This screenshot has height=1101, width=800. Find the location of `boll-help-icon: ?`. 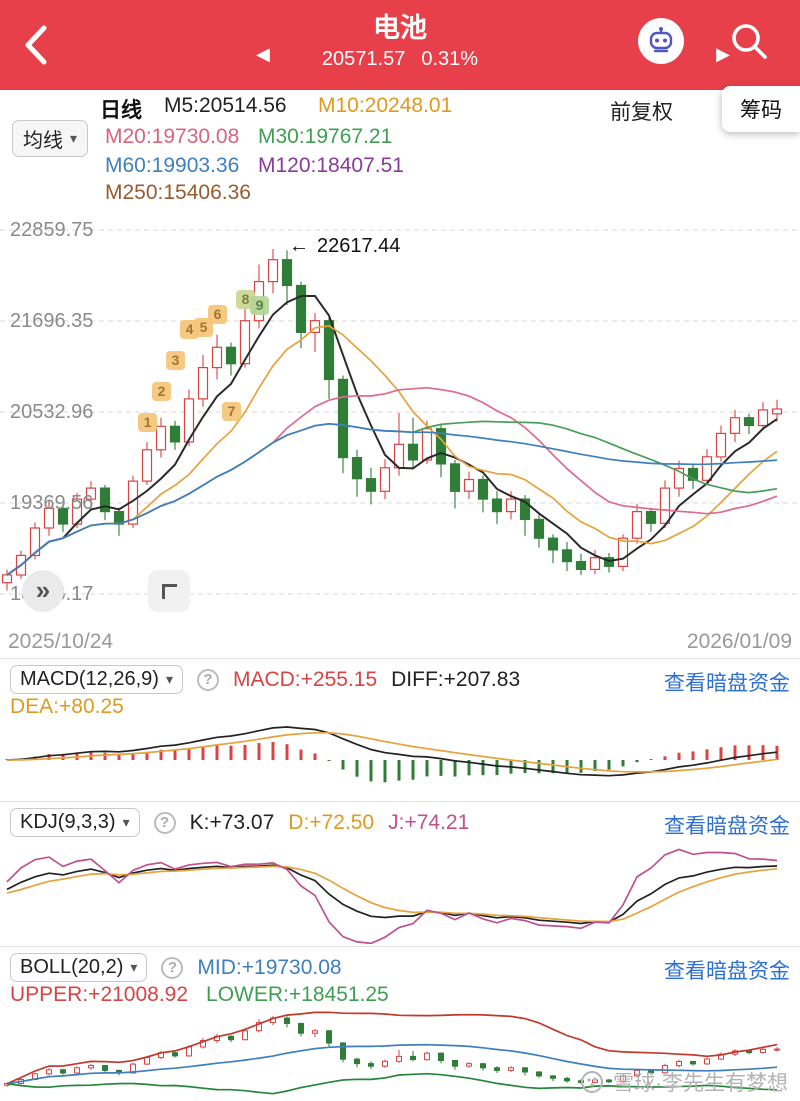

boll-help-icon: ? is located at coordinates (172, 967).